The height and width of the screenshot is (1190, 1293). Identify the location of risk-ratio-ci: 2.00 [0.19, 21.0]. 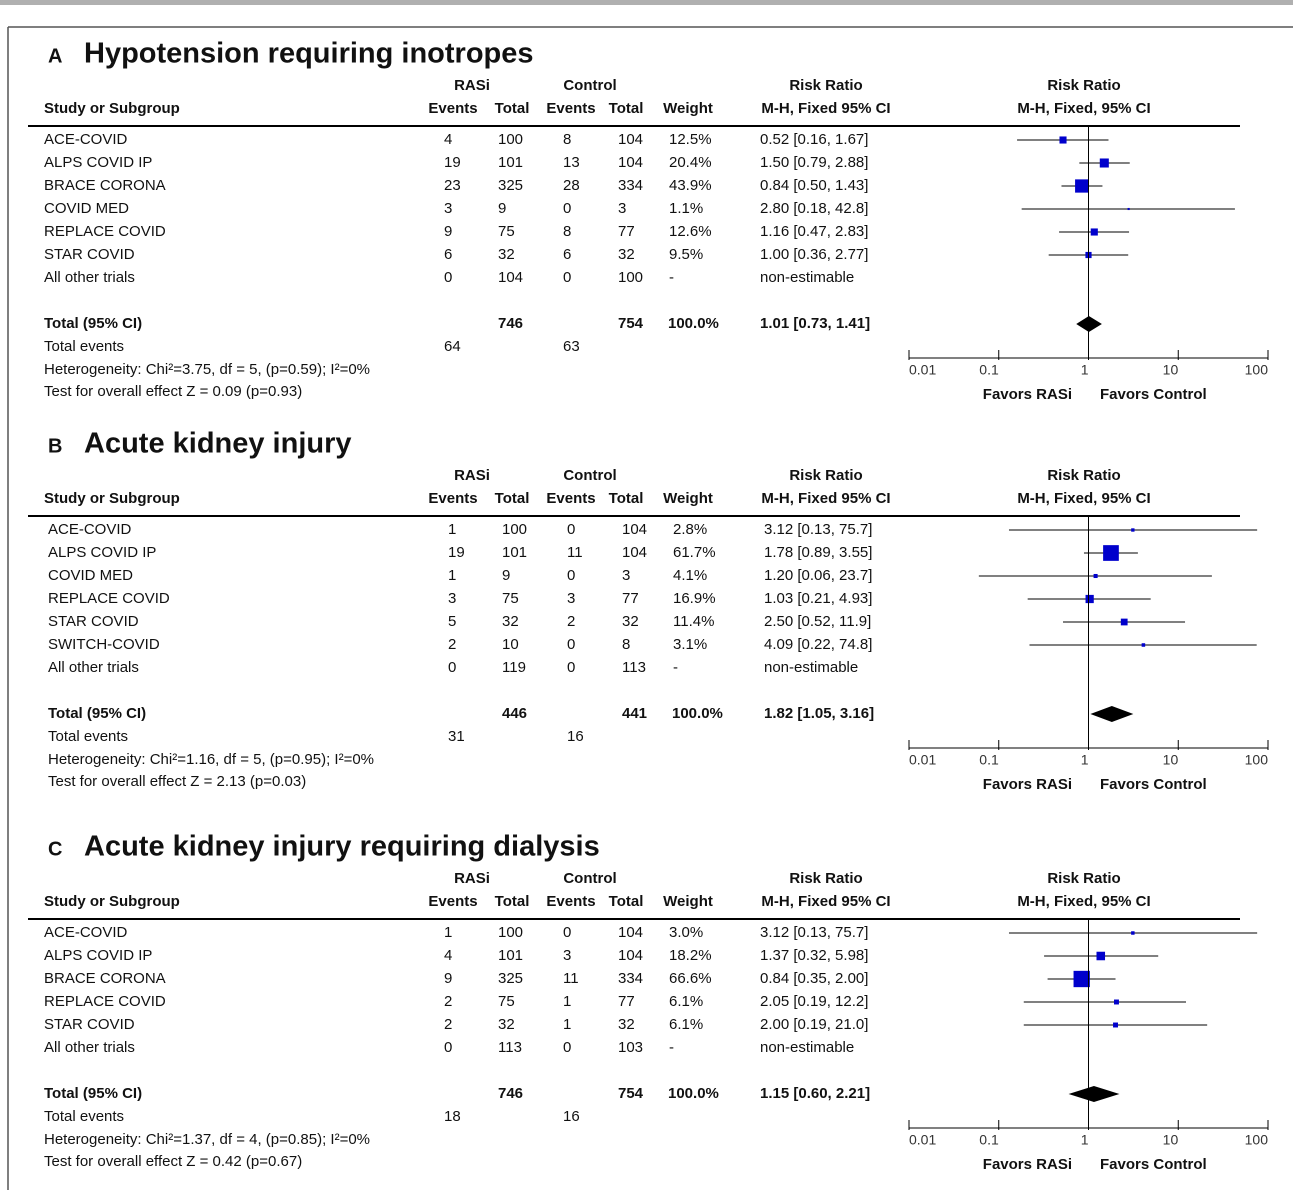
(814, 1024).